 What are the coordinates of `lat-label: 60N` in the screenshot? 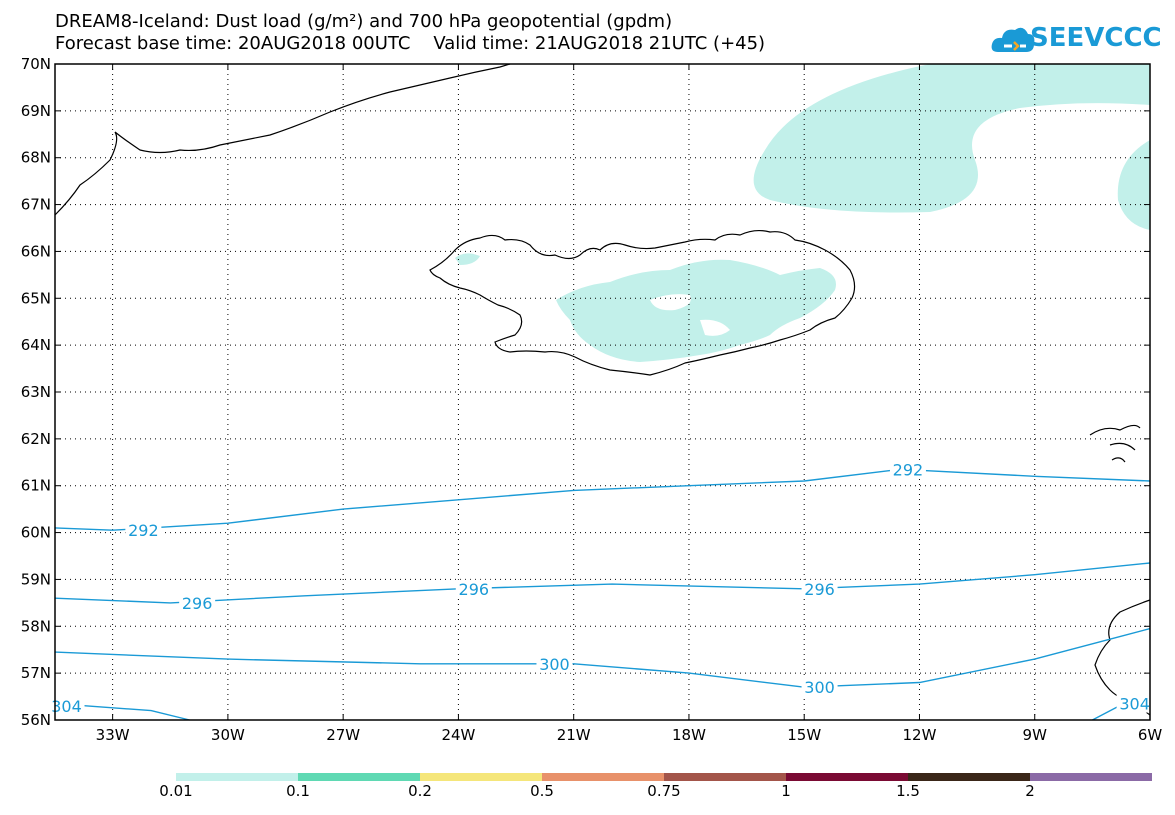 It's located at (36, 533).